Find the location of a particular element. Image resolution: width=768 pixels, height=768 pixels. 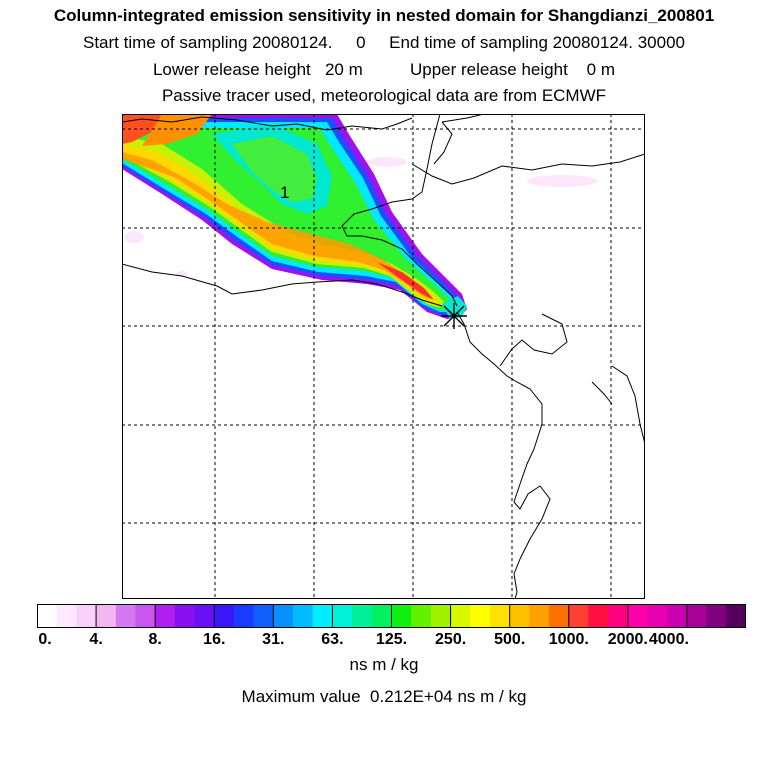

colorbar is located at coordinates (391, 616).